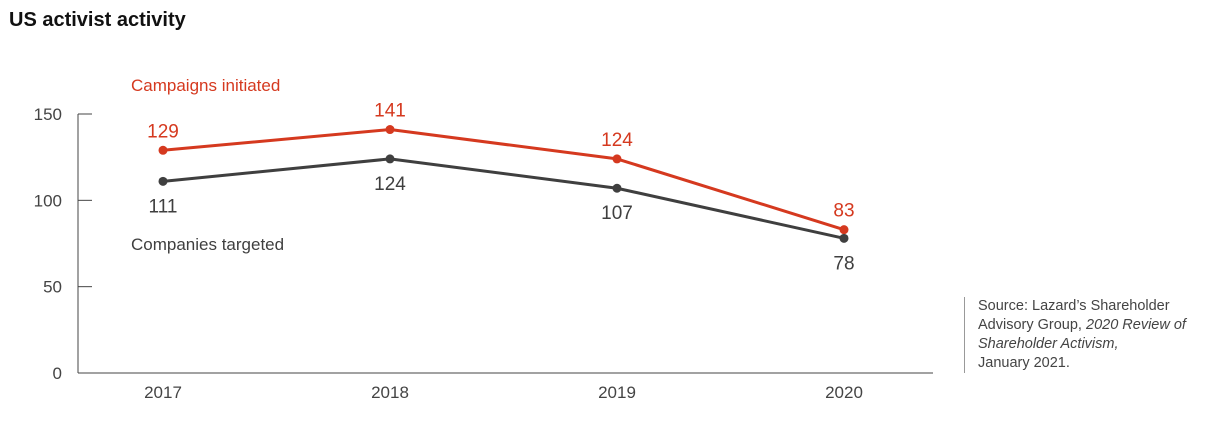  What do you see at coordinates (48, 114) in the screenshot?
I see `y-tick-label: 150` at bounding box center [48, 114].